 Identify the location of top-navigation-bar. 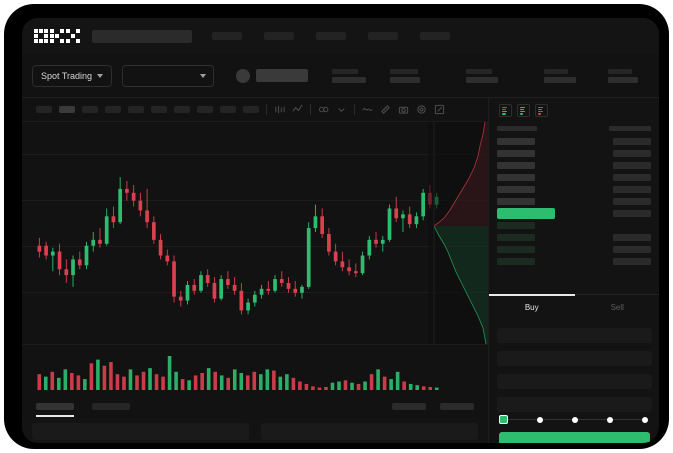
(340, 36).